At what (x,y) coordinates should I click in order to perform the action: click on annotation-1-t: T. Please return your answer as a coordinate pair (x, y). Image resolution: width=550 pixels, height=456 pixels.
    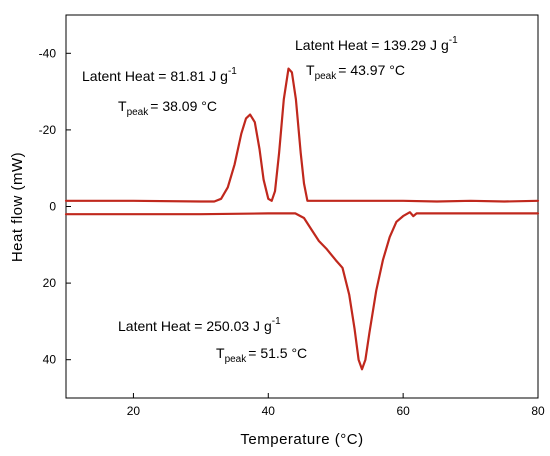
    Looking at the image, I should click on (310, 70).